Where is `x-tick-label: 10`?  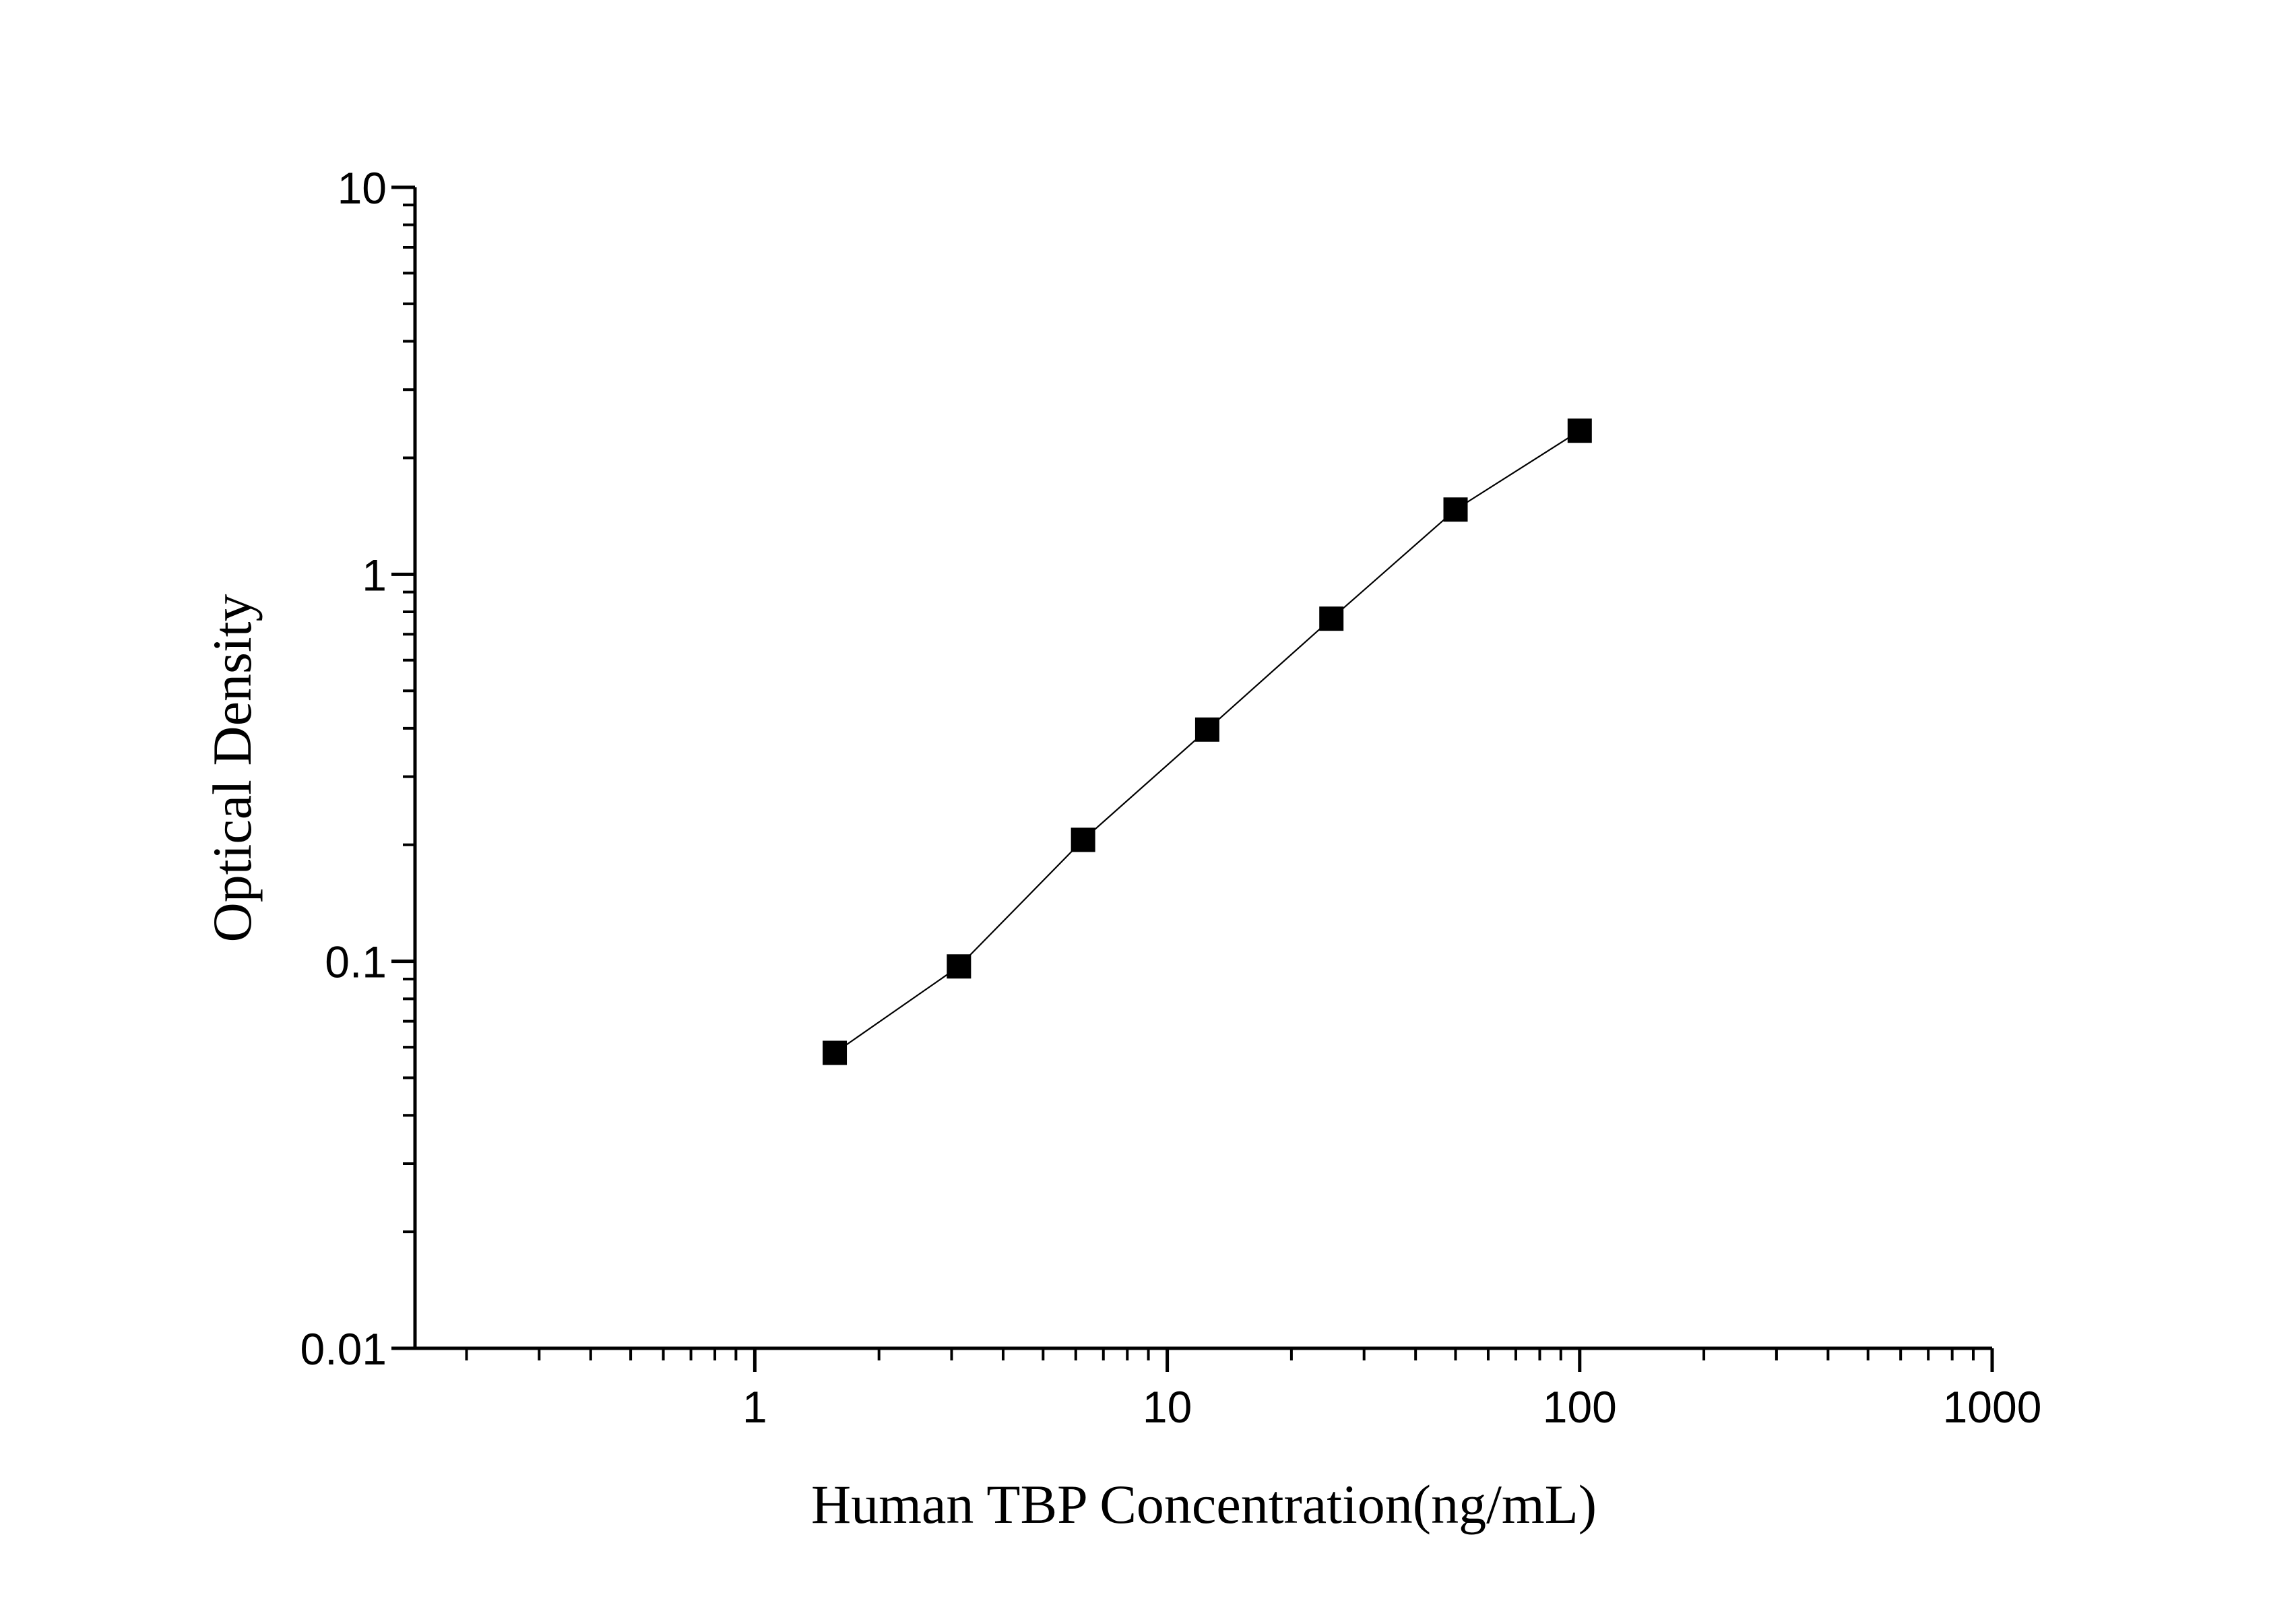
x-tick-label: 10 is located at coordinates (1167, 1407).